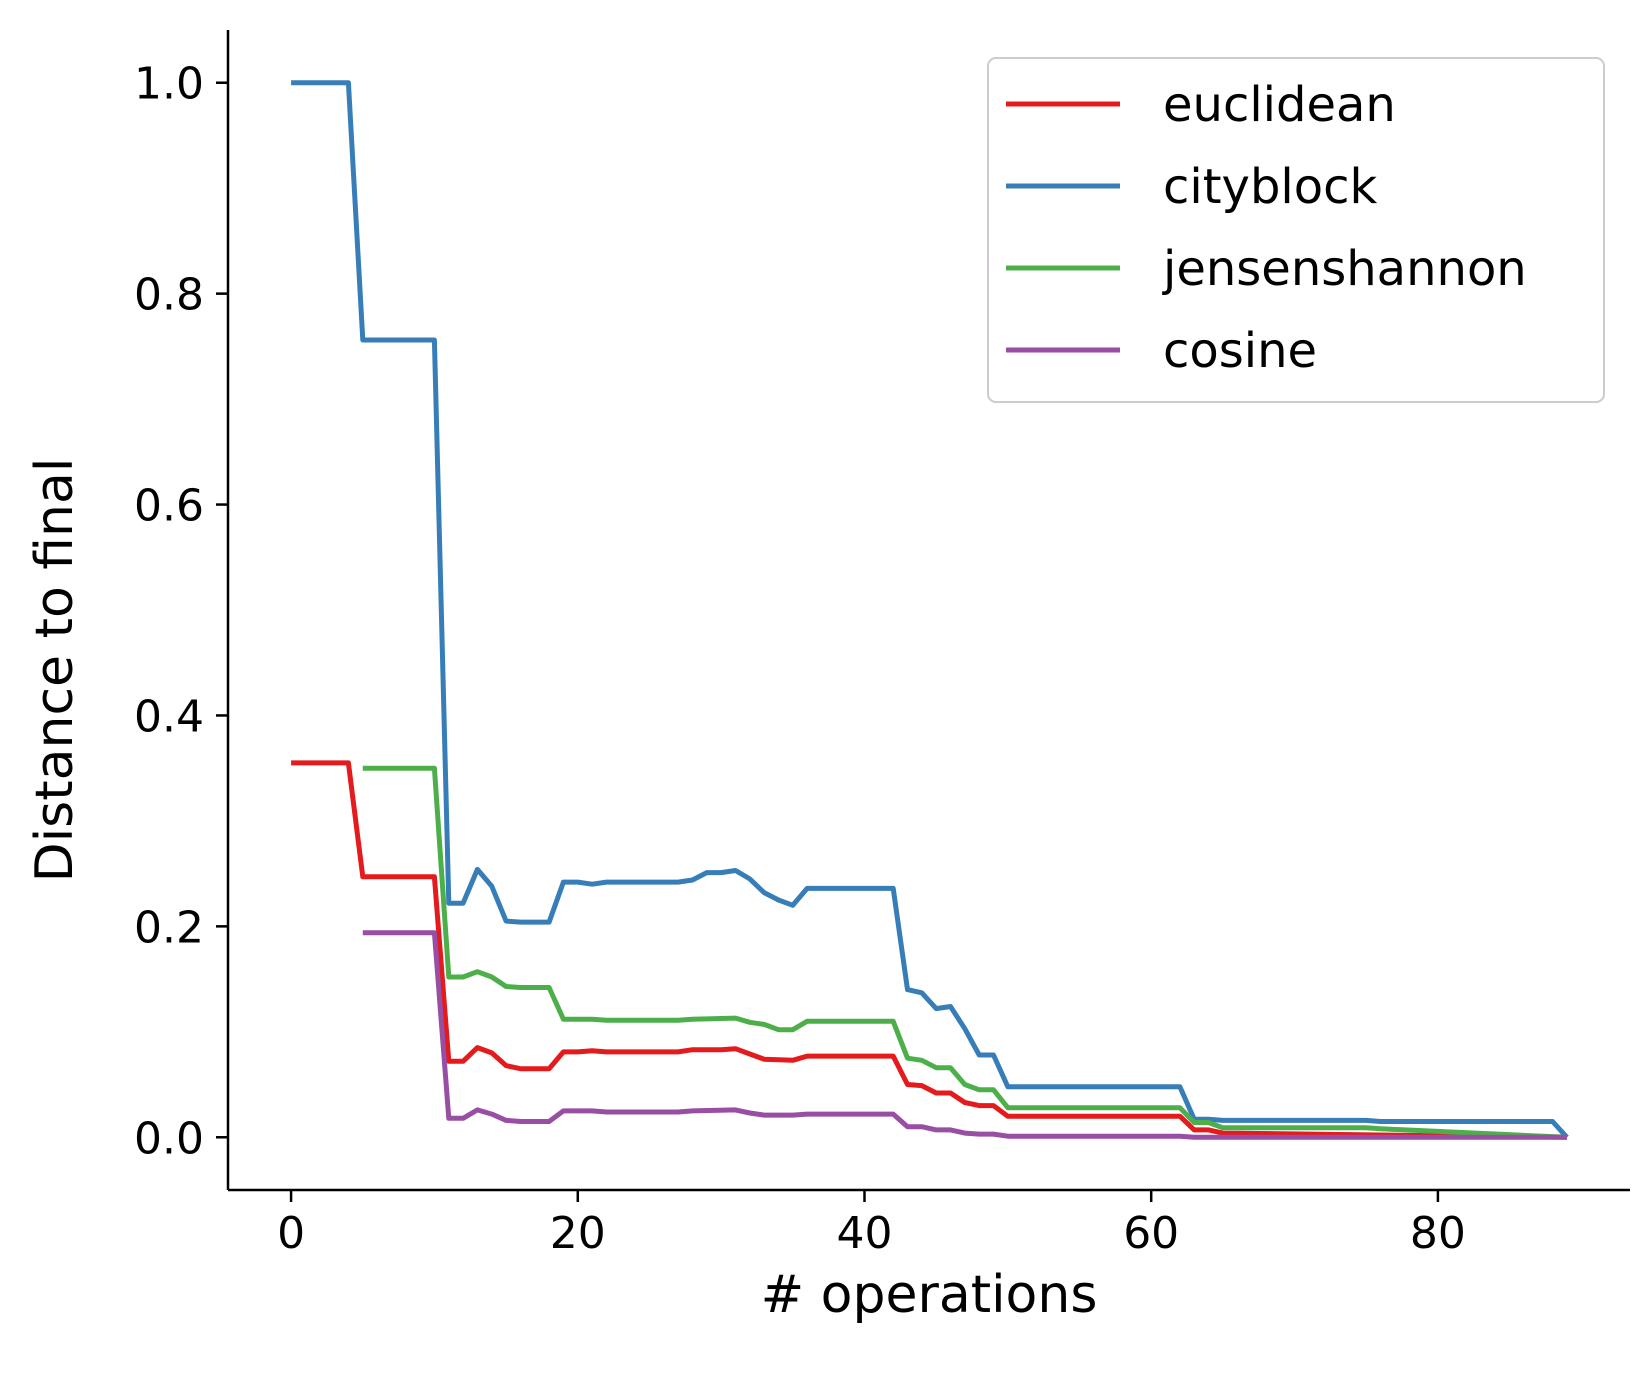  Describe the element at coordinates (864, 1233) in the screenshot. I see `x-tick-label: 40` at that location.